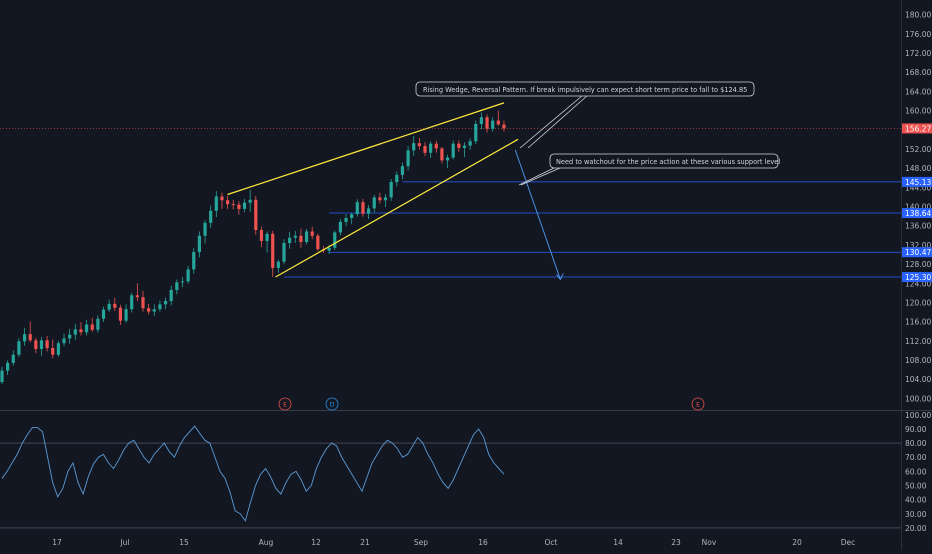 This screenshot has height=554, width=932. What do you see at coordinates (918, 341) in the screenshot?
I see `price-tick-label: 112.00` at bounding box center [918, 341].